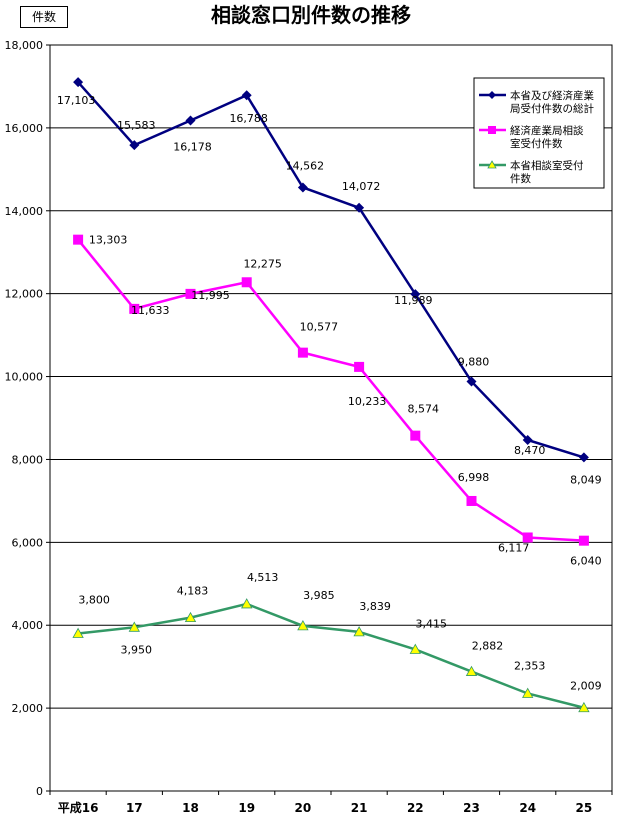 The height and width of the screenshot is (822, 622). What do you see at coordinates (488, 646) in the screenshot?
I see `data-label: 2,882` at bounding box center [488, 646].